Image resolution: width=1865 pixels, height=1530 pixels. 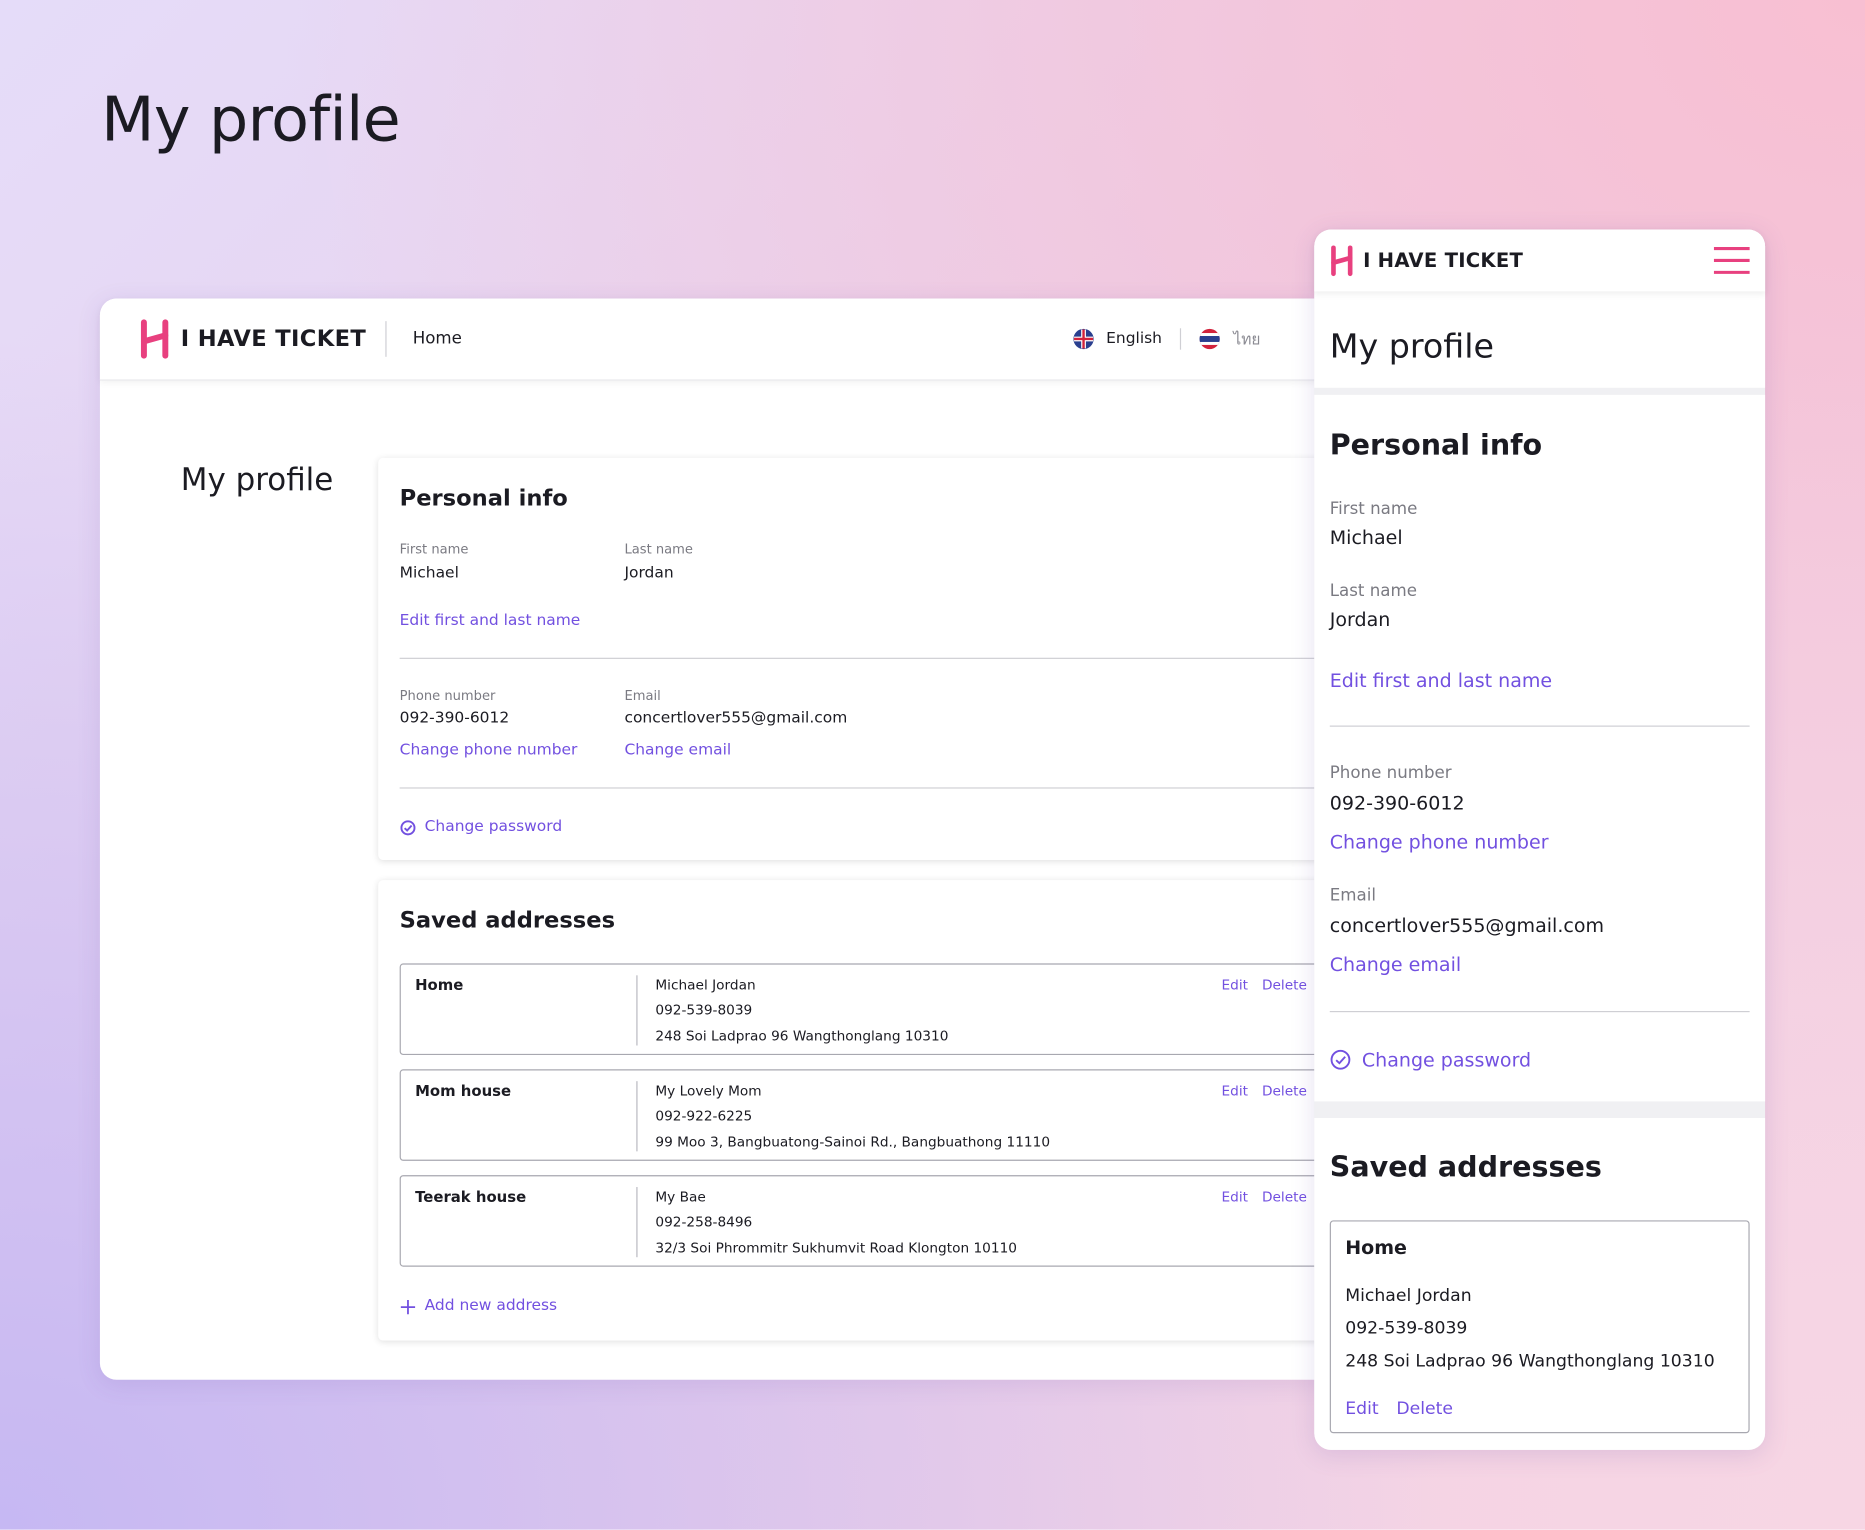 What do you see at coordinates (1540, 260) in the screenshot?
I see `mobile-header` at bounding box center [1540, 260].